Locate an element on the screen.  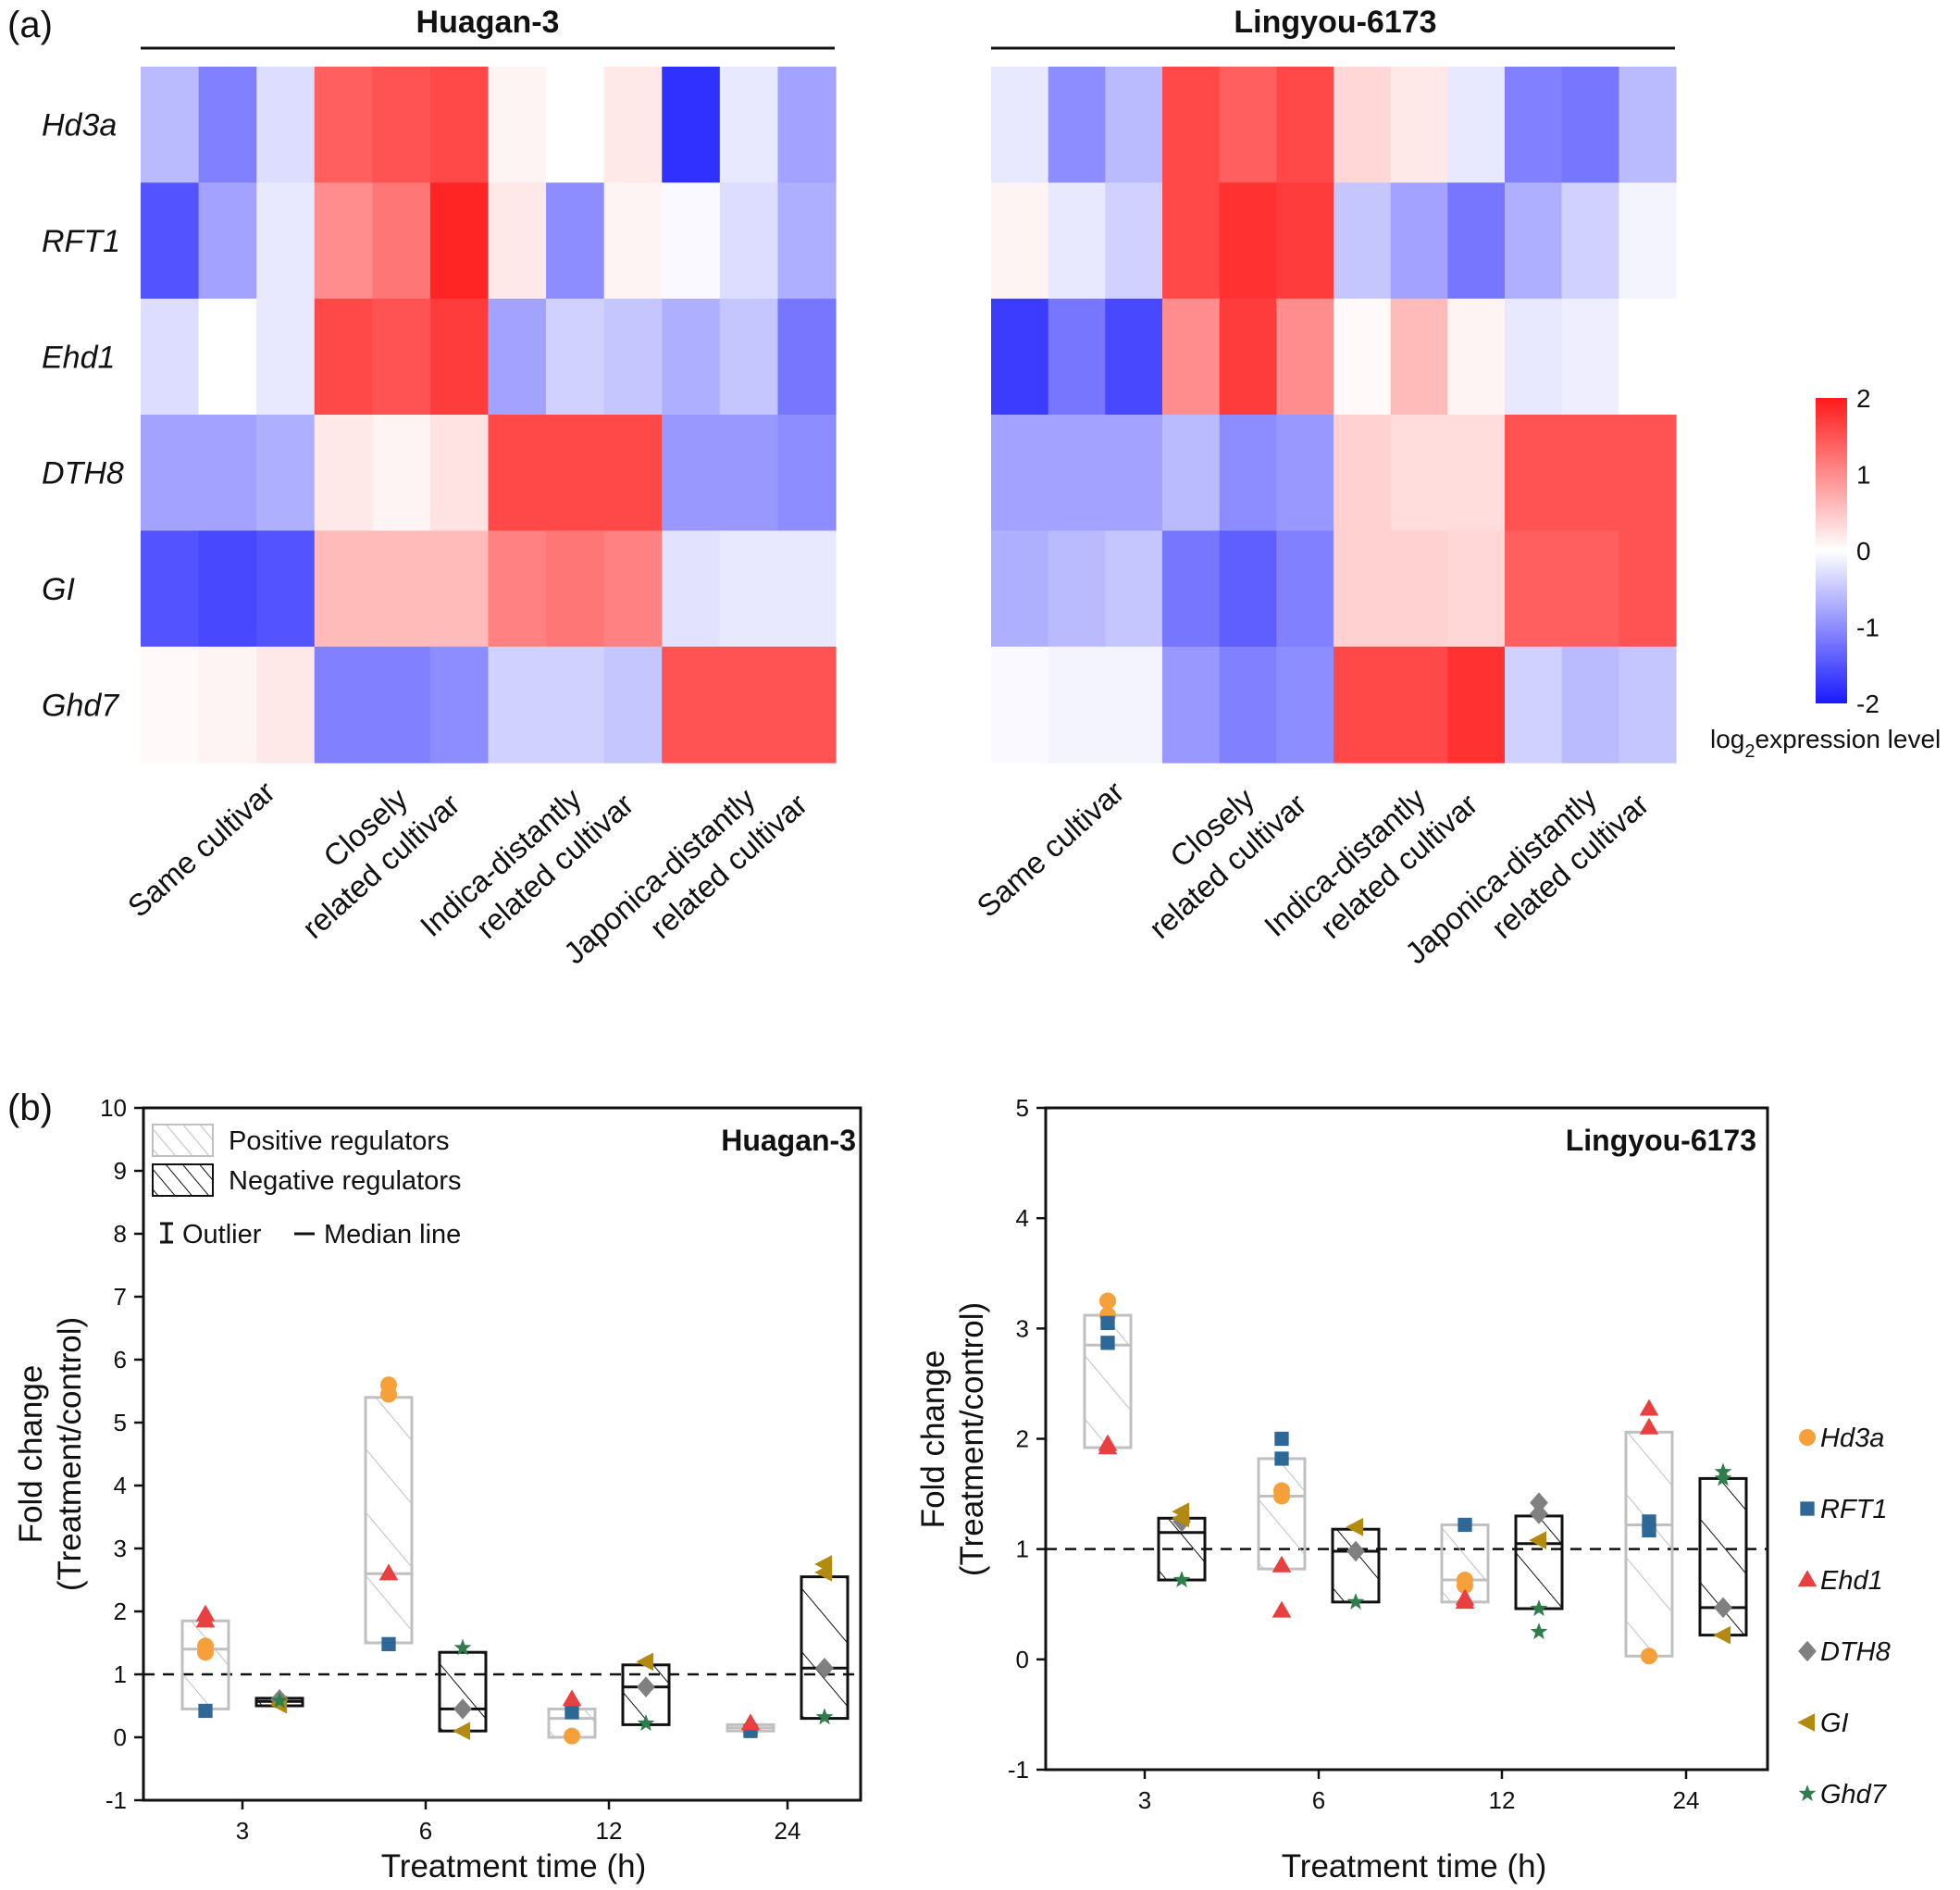
legend-positive-swatch is located at coordinates (183, 1141).